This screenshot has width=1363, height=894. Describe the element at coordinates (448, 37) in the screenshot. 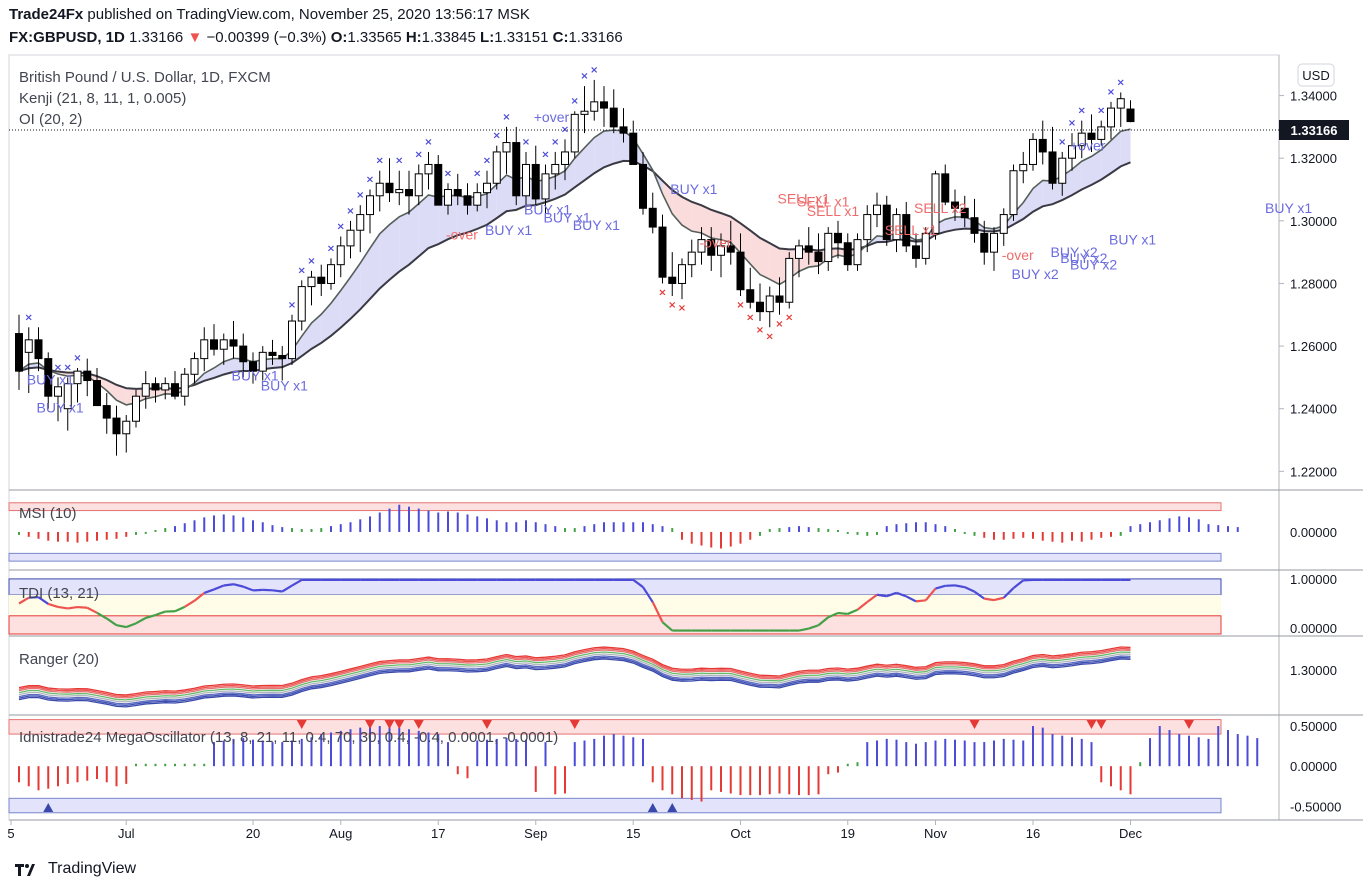

I see `high-value: 1.33845` at that location.